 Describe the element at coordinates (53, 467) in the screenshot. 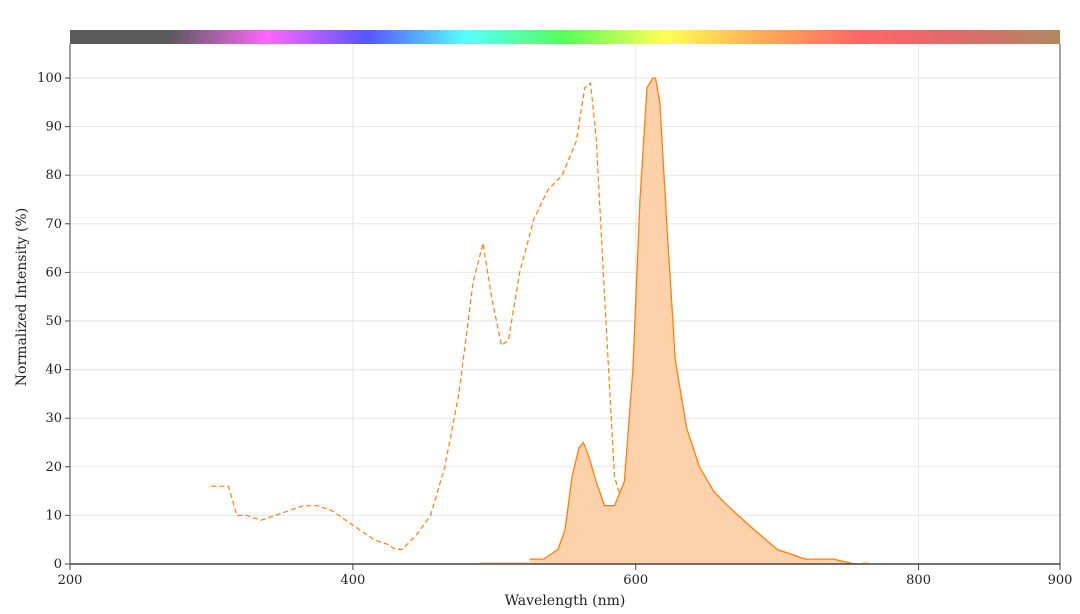

I see `y-tick-label-20: 20` at that location.